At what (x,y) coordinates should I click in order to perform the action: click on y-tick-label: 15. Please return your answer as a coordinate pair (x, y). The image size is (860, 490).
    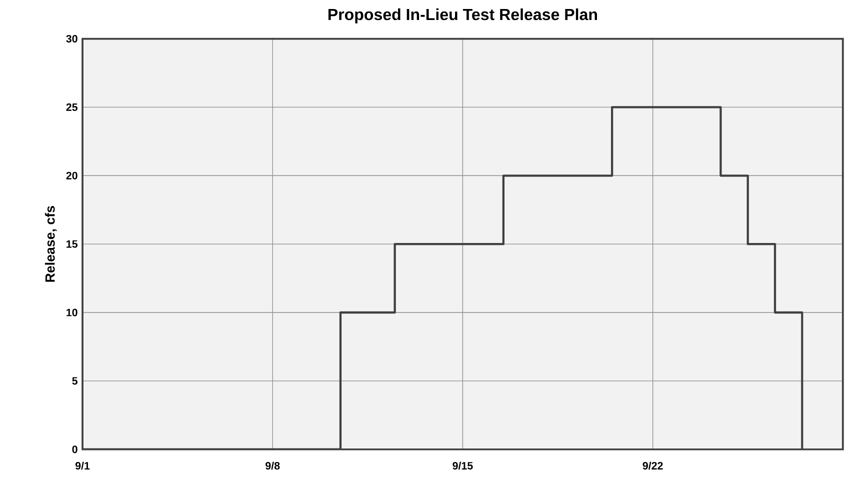
    Looking at the image, I should click on (72, 244).